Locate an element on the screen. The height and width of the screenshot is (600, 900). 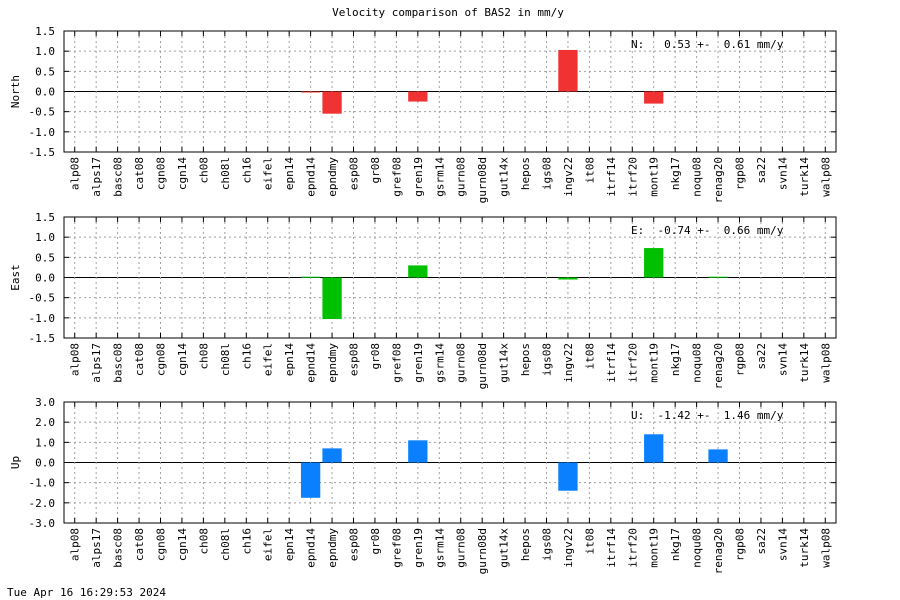
x-tick-label: noqu08 is located at coordinates (697, 363).